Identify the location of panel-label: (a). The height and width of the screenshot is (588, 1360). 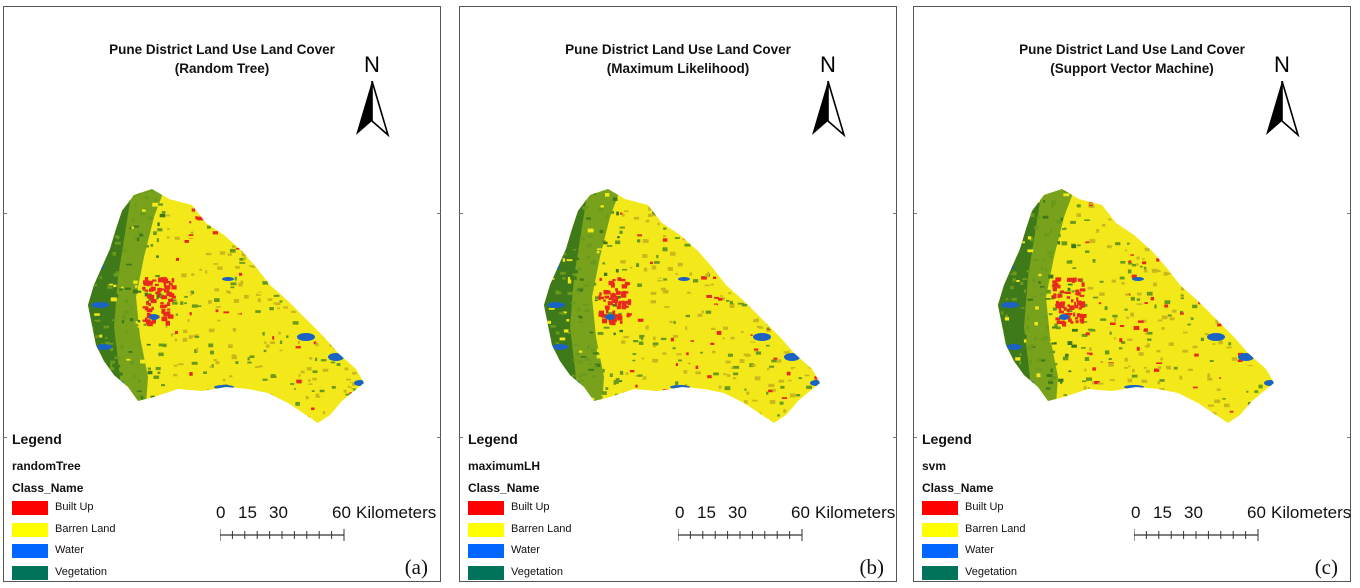
(416, 567).